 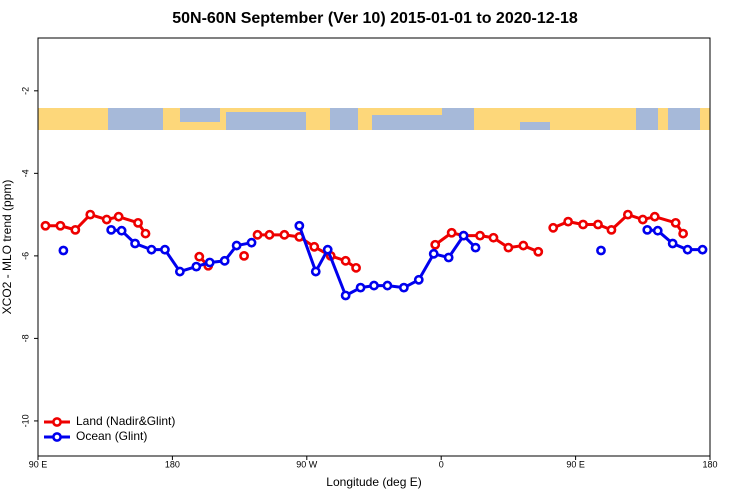 What do you see at coordinates (125, 421) in the screenshot?
I see `legend-label: Land (Nadir&Glint)` at bounding box center [125, 421].